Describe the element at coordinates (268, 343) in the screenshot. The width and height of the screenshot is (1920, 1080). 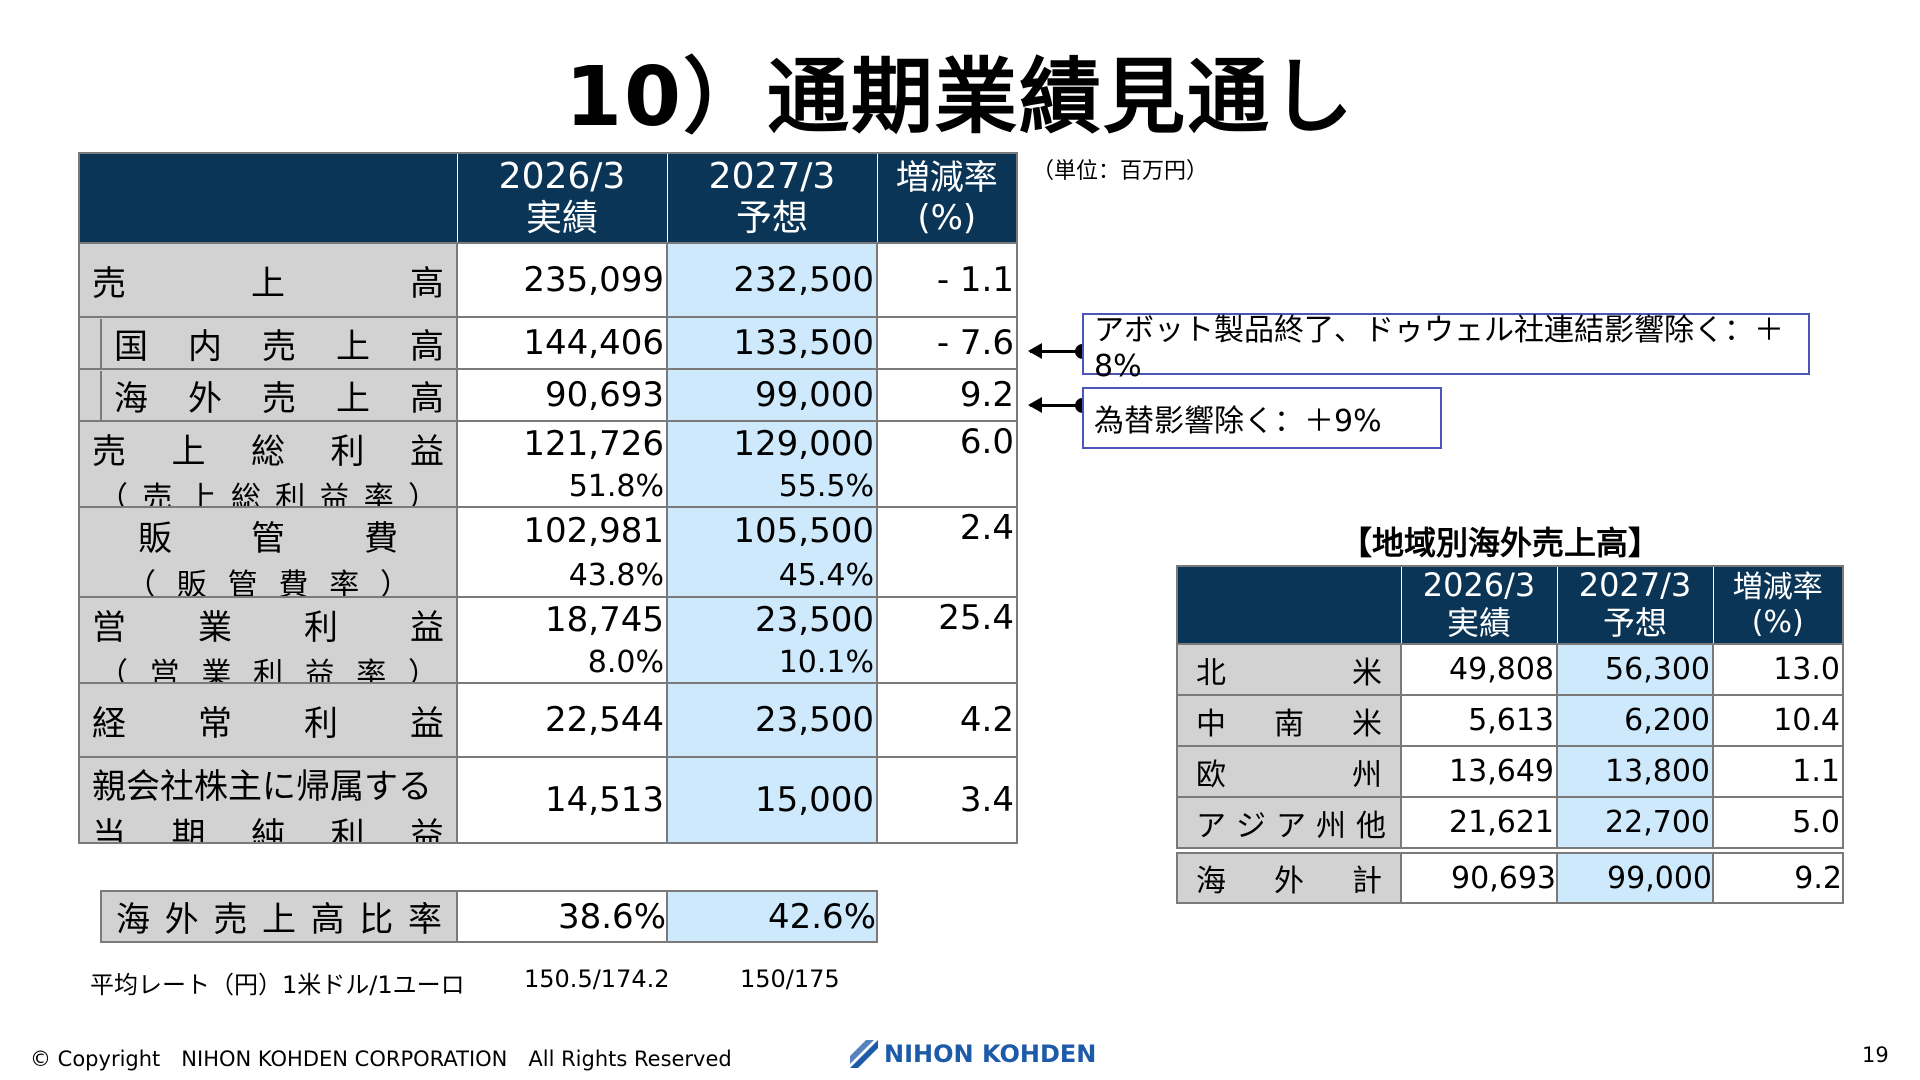
I see `row-label-domestic-sales: 国内売上高` at that location.